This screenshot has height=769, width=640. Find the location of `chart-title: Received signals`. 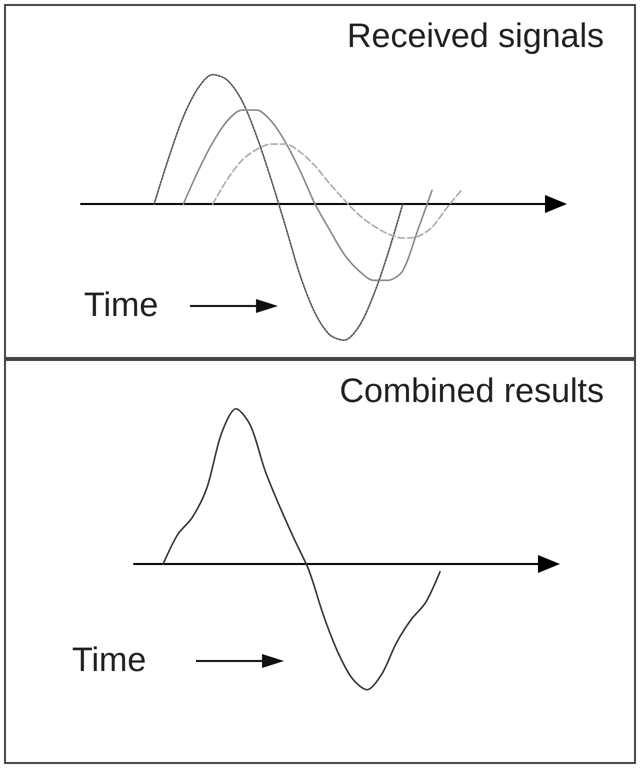

chart-title: Received signals is located at coordinates (475, 36).